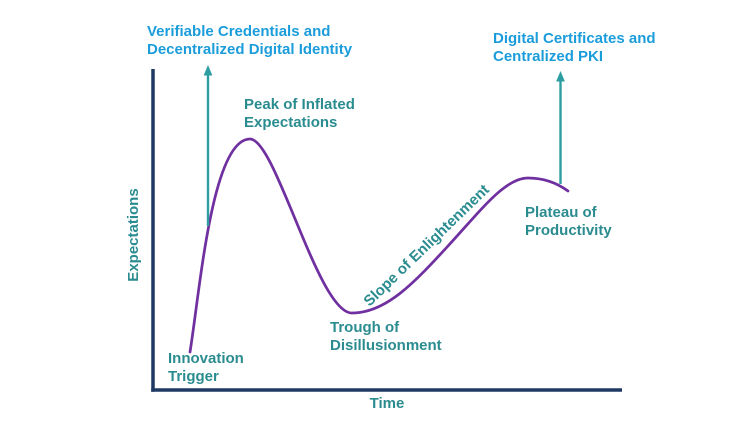 Image resolution: width=750 pixels, height=424 pixels. What do you see at coordinates (386, 345) in the screenshot?
I see `stage-label-line: Disillusionment` at bounding box center [386, 345].